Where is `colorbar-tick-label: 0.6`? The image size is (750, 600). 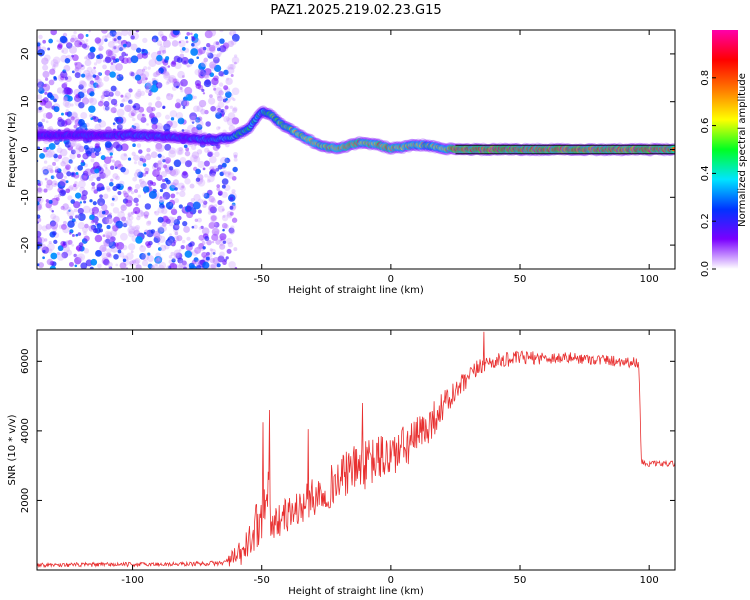 colorbar-tick-label: 0.6 is located at coordinates (705, 126).